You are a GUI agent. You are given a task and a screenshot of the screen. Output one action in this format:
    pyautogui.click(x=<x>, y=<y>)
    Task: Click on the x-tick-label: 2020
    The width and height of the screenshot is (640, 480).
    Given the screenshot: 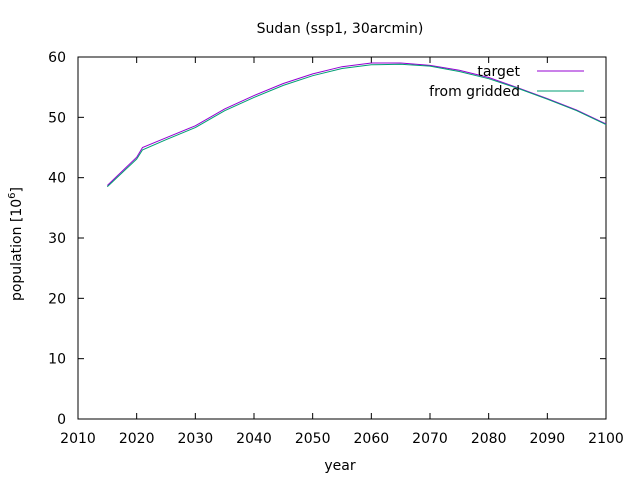 What is the action you would take?
    pyautogui.click(x=137, y=439)
    